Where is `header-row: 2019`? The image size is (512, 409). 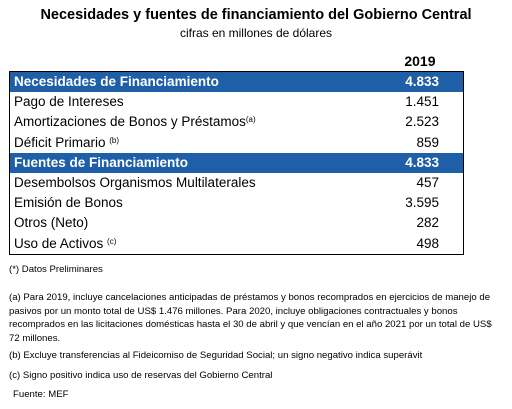 header-row: 2019 is located at coordinates (236, 61).